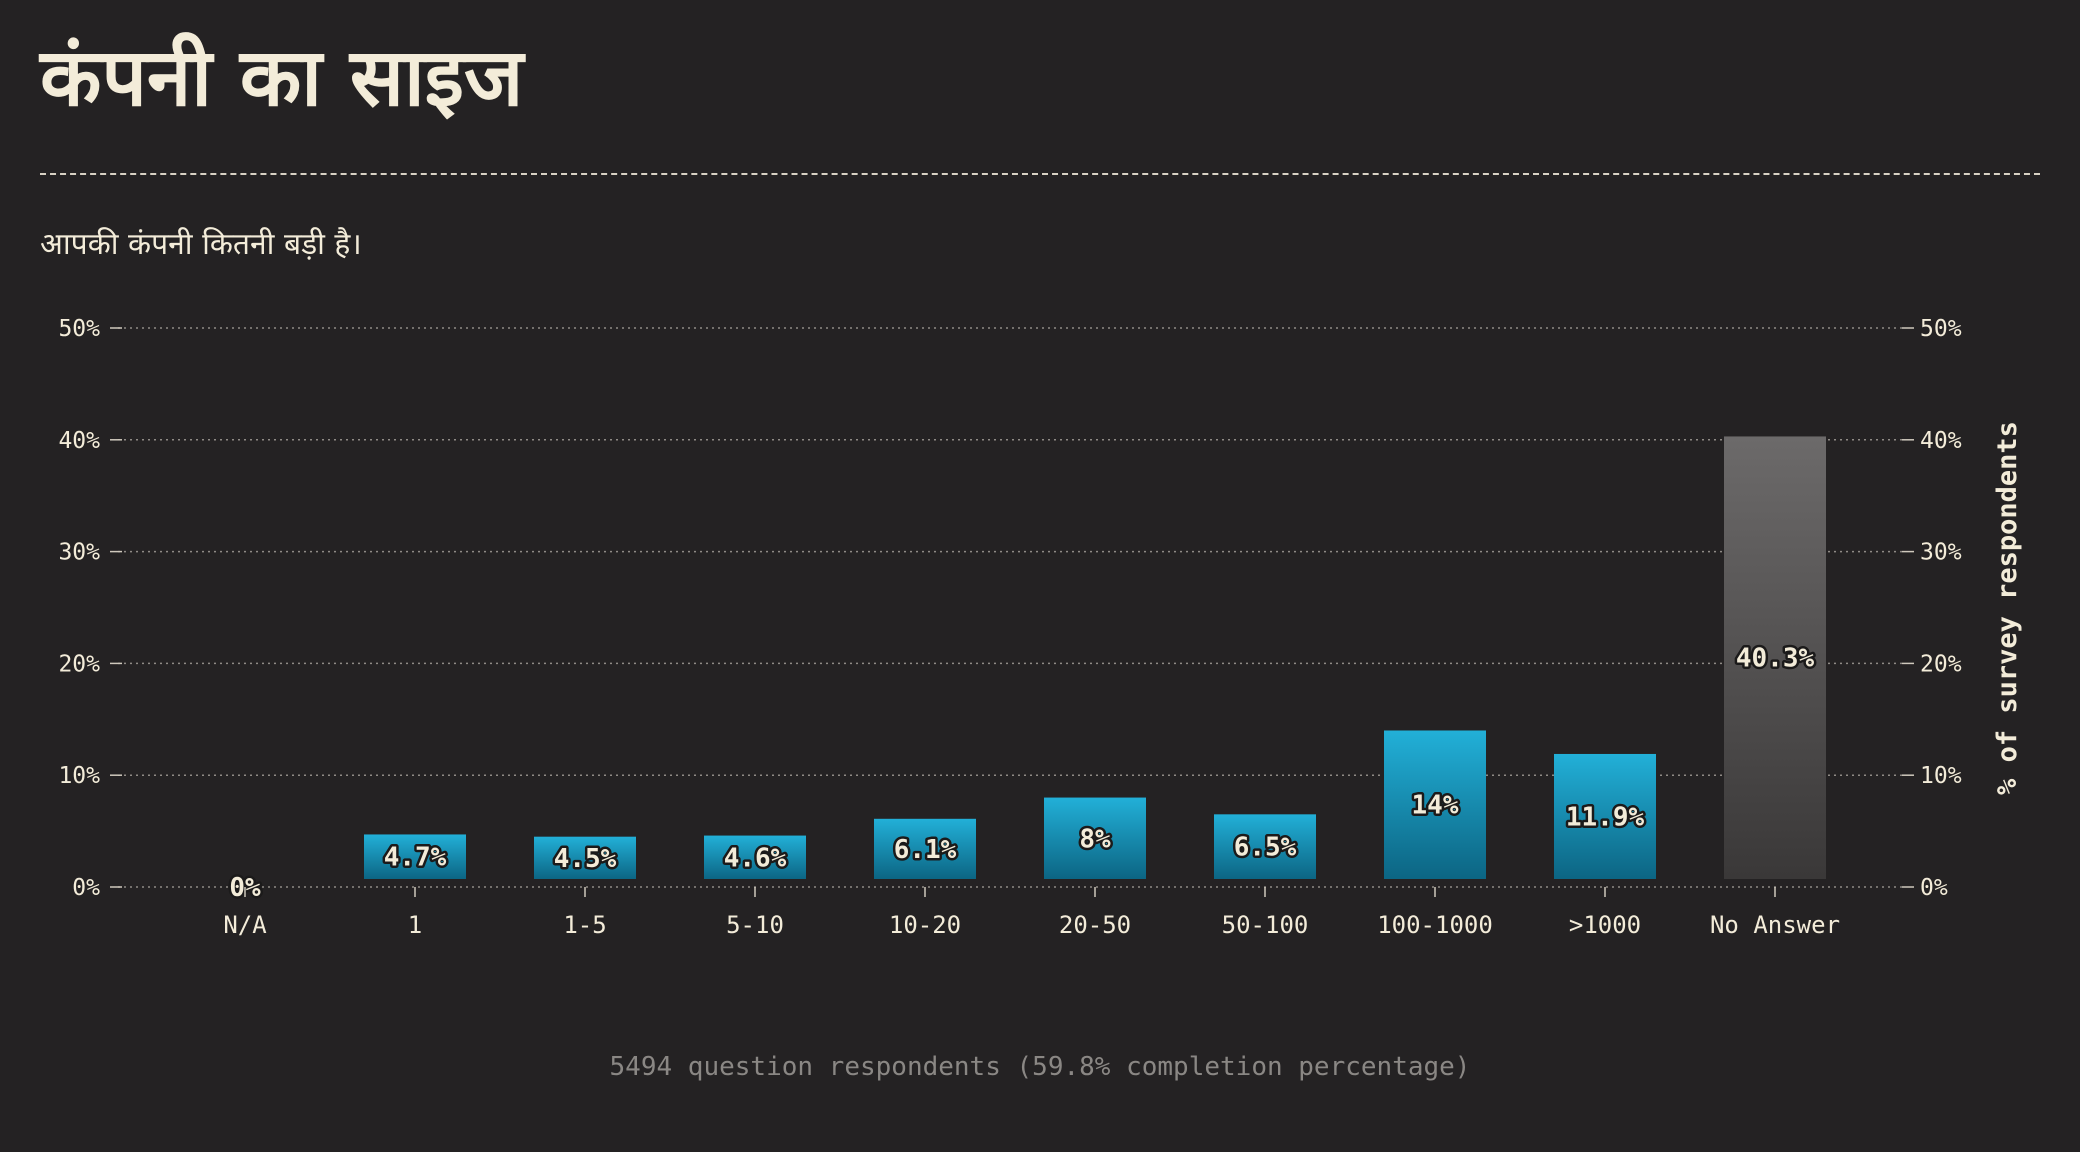 The height and width of the screenshot is (1152, 2080). What do you see at coordinates (1435, 925) in the screenshot?
I see `x-category-label: 100-1000` at bounding box center [1435, 925].